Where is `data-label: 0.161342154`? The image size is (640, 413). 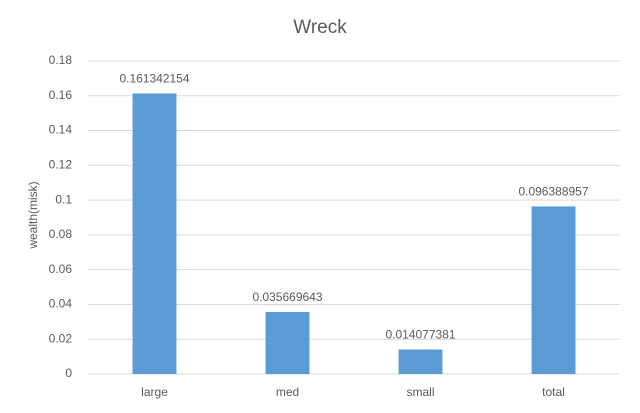
data-label: 0.161342154 is located at coordinates (154, 79).